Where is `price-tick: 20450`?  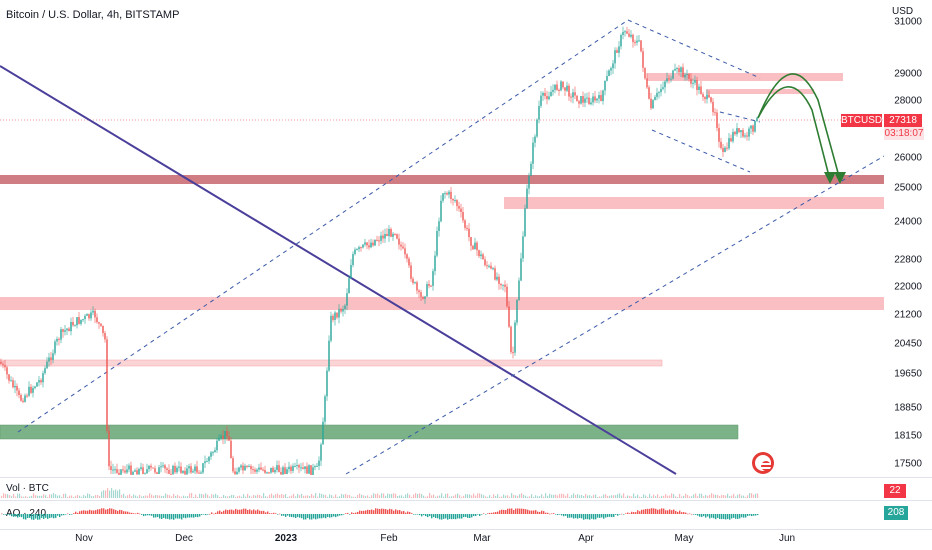 price-tick: 20450 is located at coordinates (908, 344).